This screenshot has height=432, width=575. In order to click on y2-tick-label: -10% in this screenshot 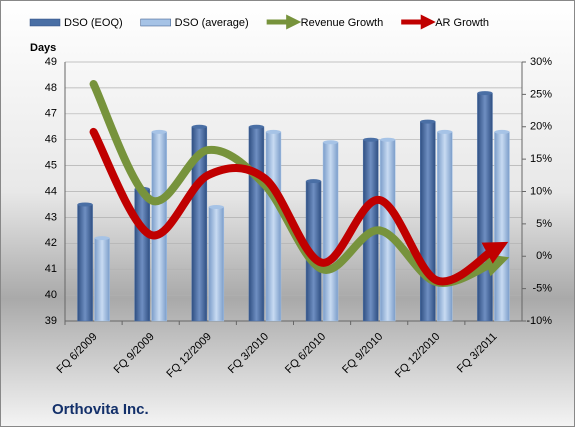, I will do `click(539, 321)`.